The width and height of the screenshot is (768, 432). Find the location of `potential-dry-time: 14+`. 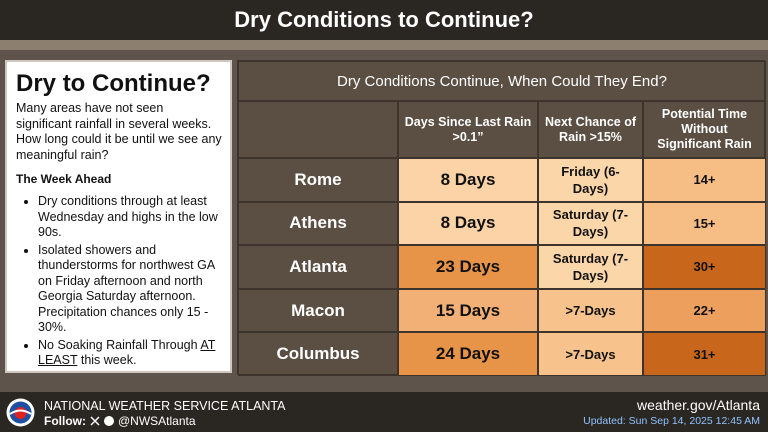

potential-dry-time: 14+ is located at coordinates (704, 180).